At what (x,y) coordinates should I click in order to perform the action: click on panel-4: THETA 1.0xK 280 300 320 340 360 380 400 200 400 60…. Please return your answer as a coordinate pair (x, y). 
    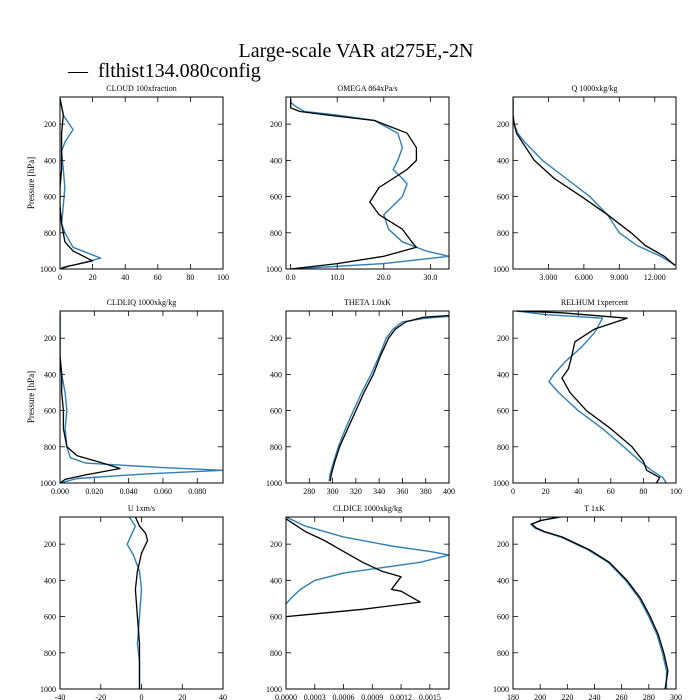
    Looking at the image, I should click on (360, 397).